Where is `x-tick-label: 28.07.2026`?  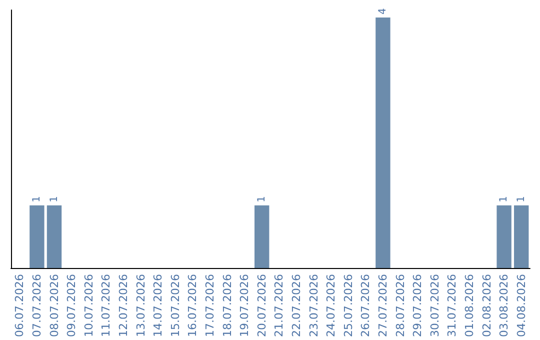
x-tick-label: 28.07.2026 is located at coordinates (400, 306).